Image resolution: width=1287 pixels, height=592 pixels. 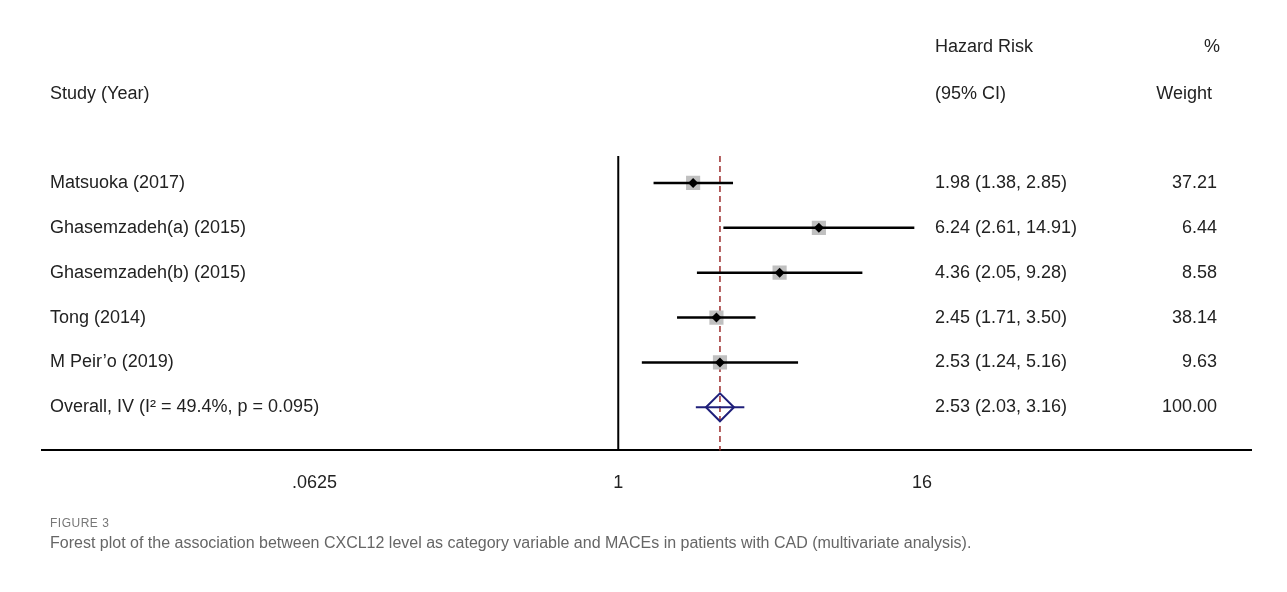 What do you see at coordinates (185, 406) in the screenshot?
I see `y-tick-label: Overall, IV (I² = 49.4%, p = 0.095)` at bounding box center [185, 406].